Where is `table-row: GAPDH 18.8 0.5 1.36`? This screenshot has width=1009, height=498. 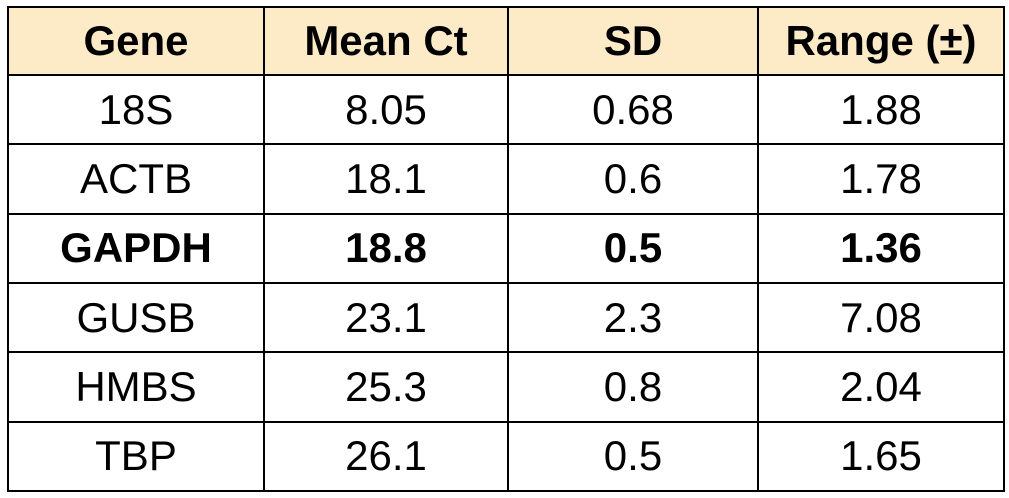
table-row: GAPDH 18.8 0.5 1.36 is located at coordinates (506, 248).